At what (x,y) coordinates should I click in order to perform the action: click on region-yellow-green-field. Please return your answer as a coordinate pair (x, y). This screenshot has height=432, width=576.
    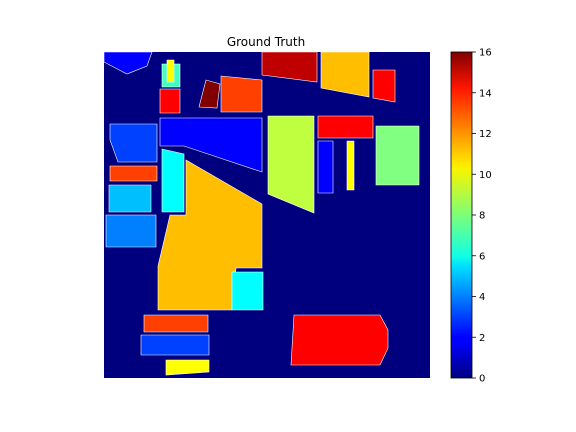
    Looking at the image, I should click on (291, 164).